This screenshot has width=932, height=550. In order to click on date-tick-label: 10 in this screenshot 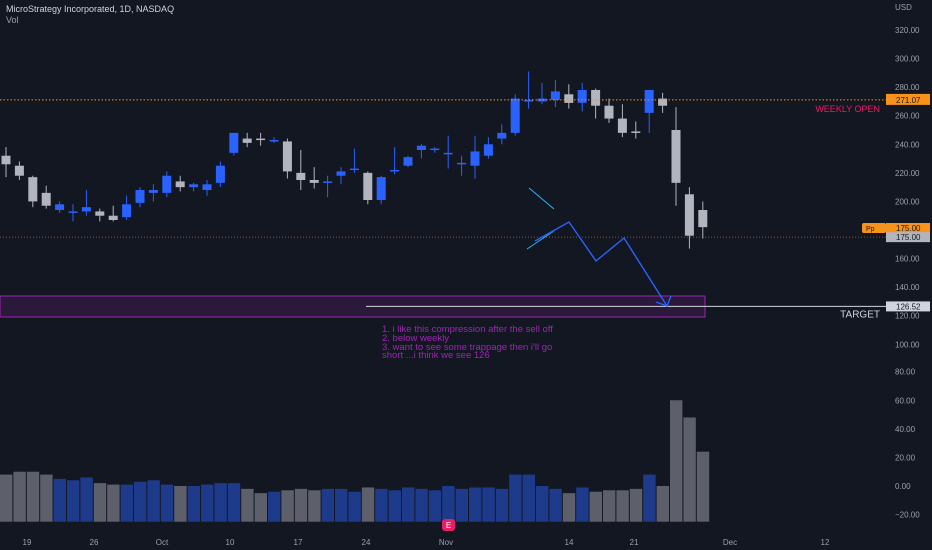, I will do `click(230, 542)`.